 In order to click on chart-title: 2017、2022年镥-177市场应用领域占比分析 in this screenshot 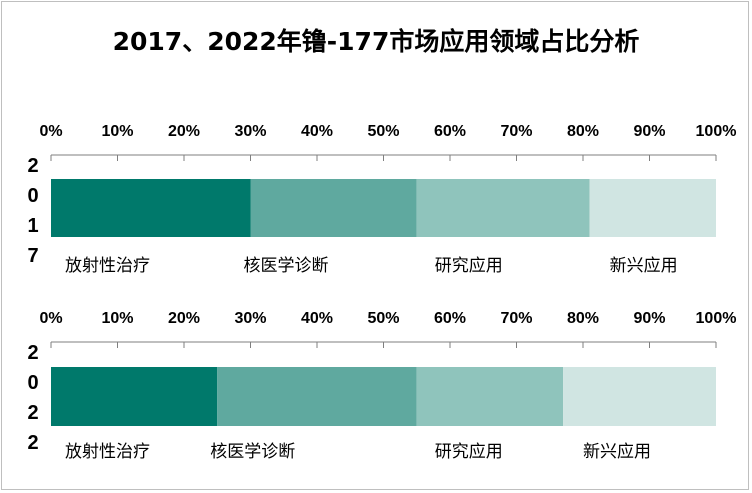, I will do `click(376, 41)`.